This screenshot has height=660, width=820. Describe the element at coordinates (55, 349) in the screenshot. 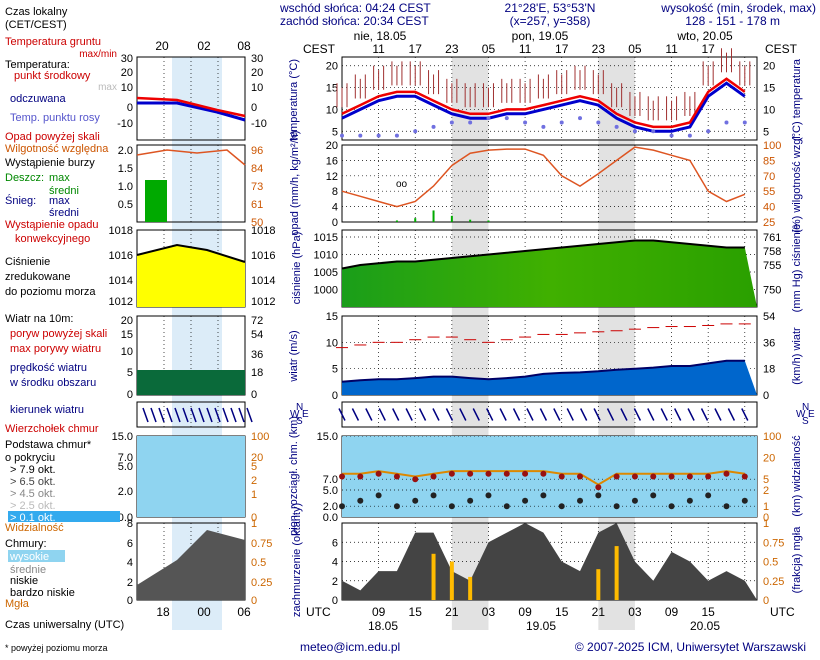

I see `legend-label: max porywy wiatru` at that location.